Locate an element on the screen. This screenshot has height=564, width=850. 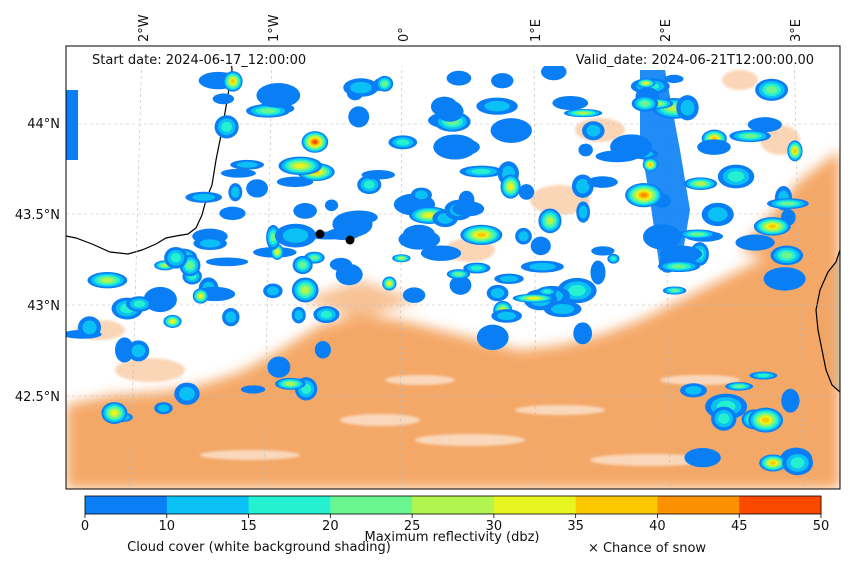
valid-date-label: Valid_date: 2024-06-21T12:00:00.00 is located at coordinates (695, 60).